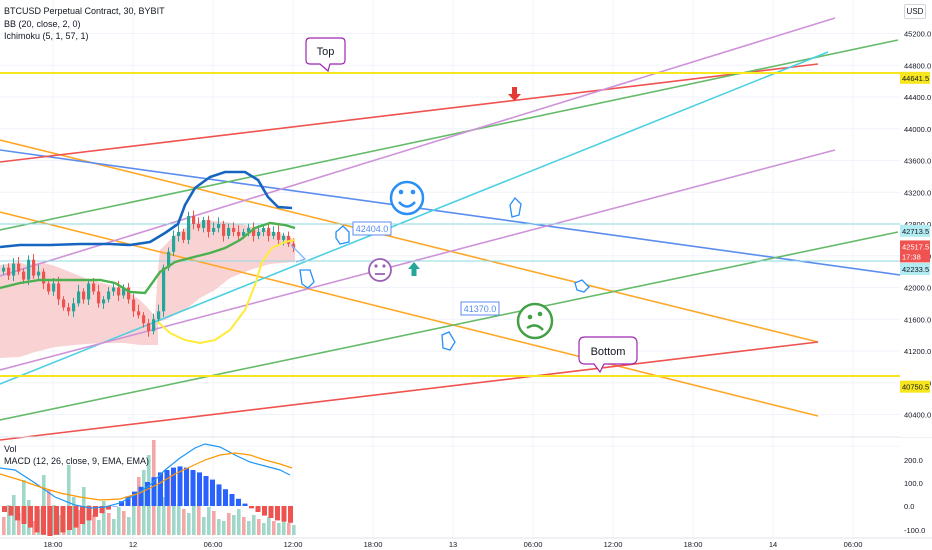  Describe the element at coordinates (373, 544) in the screenshot. I see `time-tick-label: 18:00` at that location.